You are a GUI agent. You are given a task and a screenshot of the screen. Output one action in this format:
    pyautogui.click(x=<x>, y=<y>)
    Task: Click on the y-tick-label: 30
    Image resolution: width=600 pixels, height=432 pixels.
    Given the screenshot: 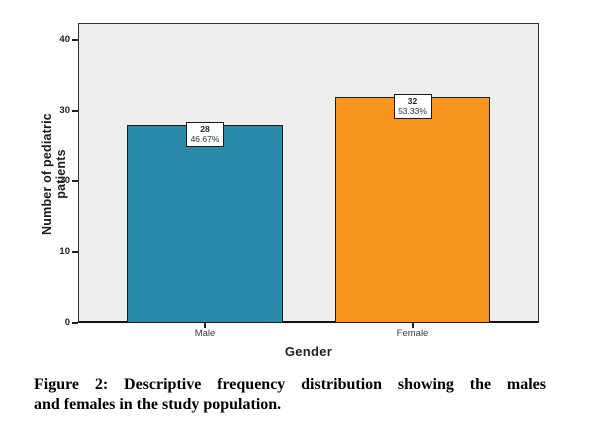 What is the action you would take?
    pyautogui.click(x=64, y=110)
    